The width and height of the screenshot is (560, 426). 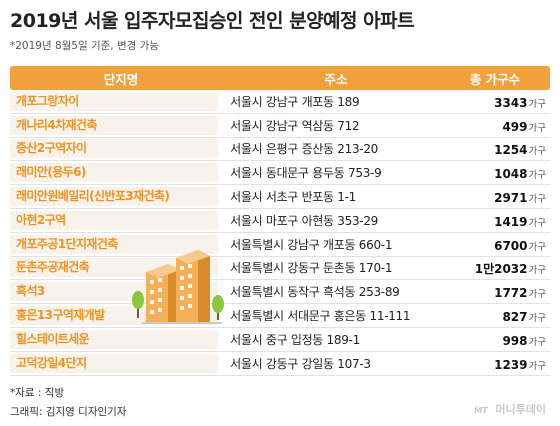 I want to click on address: 서울시 중구 입정동 189-1, so click(x=295, y=339).